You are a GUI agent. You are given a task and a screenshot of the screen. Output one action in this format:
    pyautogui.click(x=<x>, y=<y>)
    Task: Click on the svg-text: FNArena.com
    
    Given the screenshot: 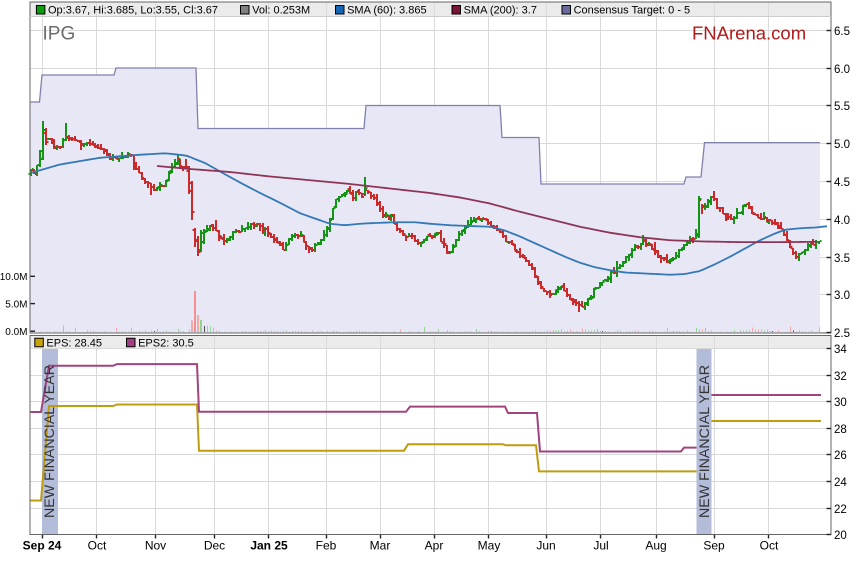 What is the action you would take?
    pyautogui.click(x=749, y=33)
    